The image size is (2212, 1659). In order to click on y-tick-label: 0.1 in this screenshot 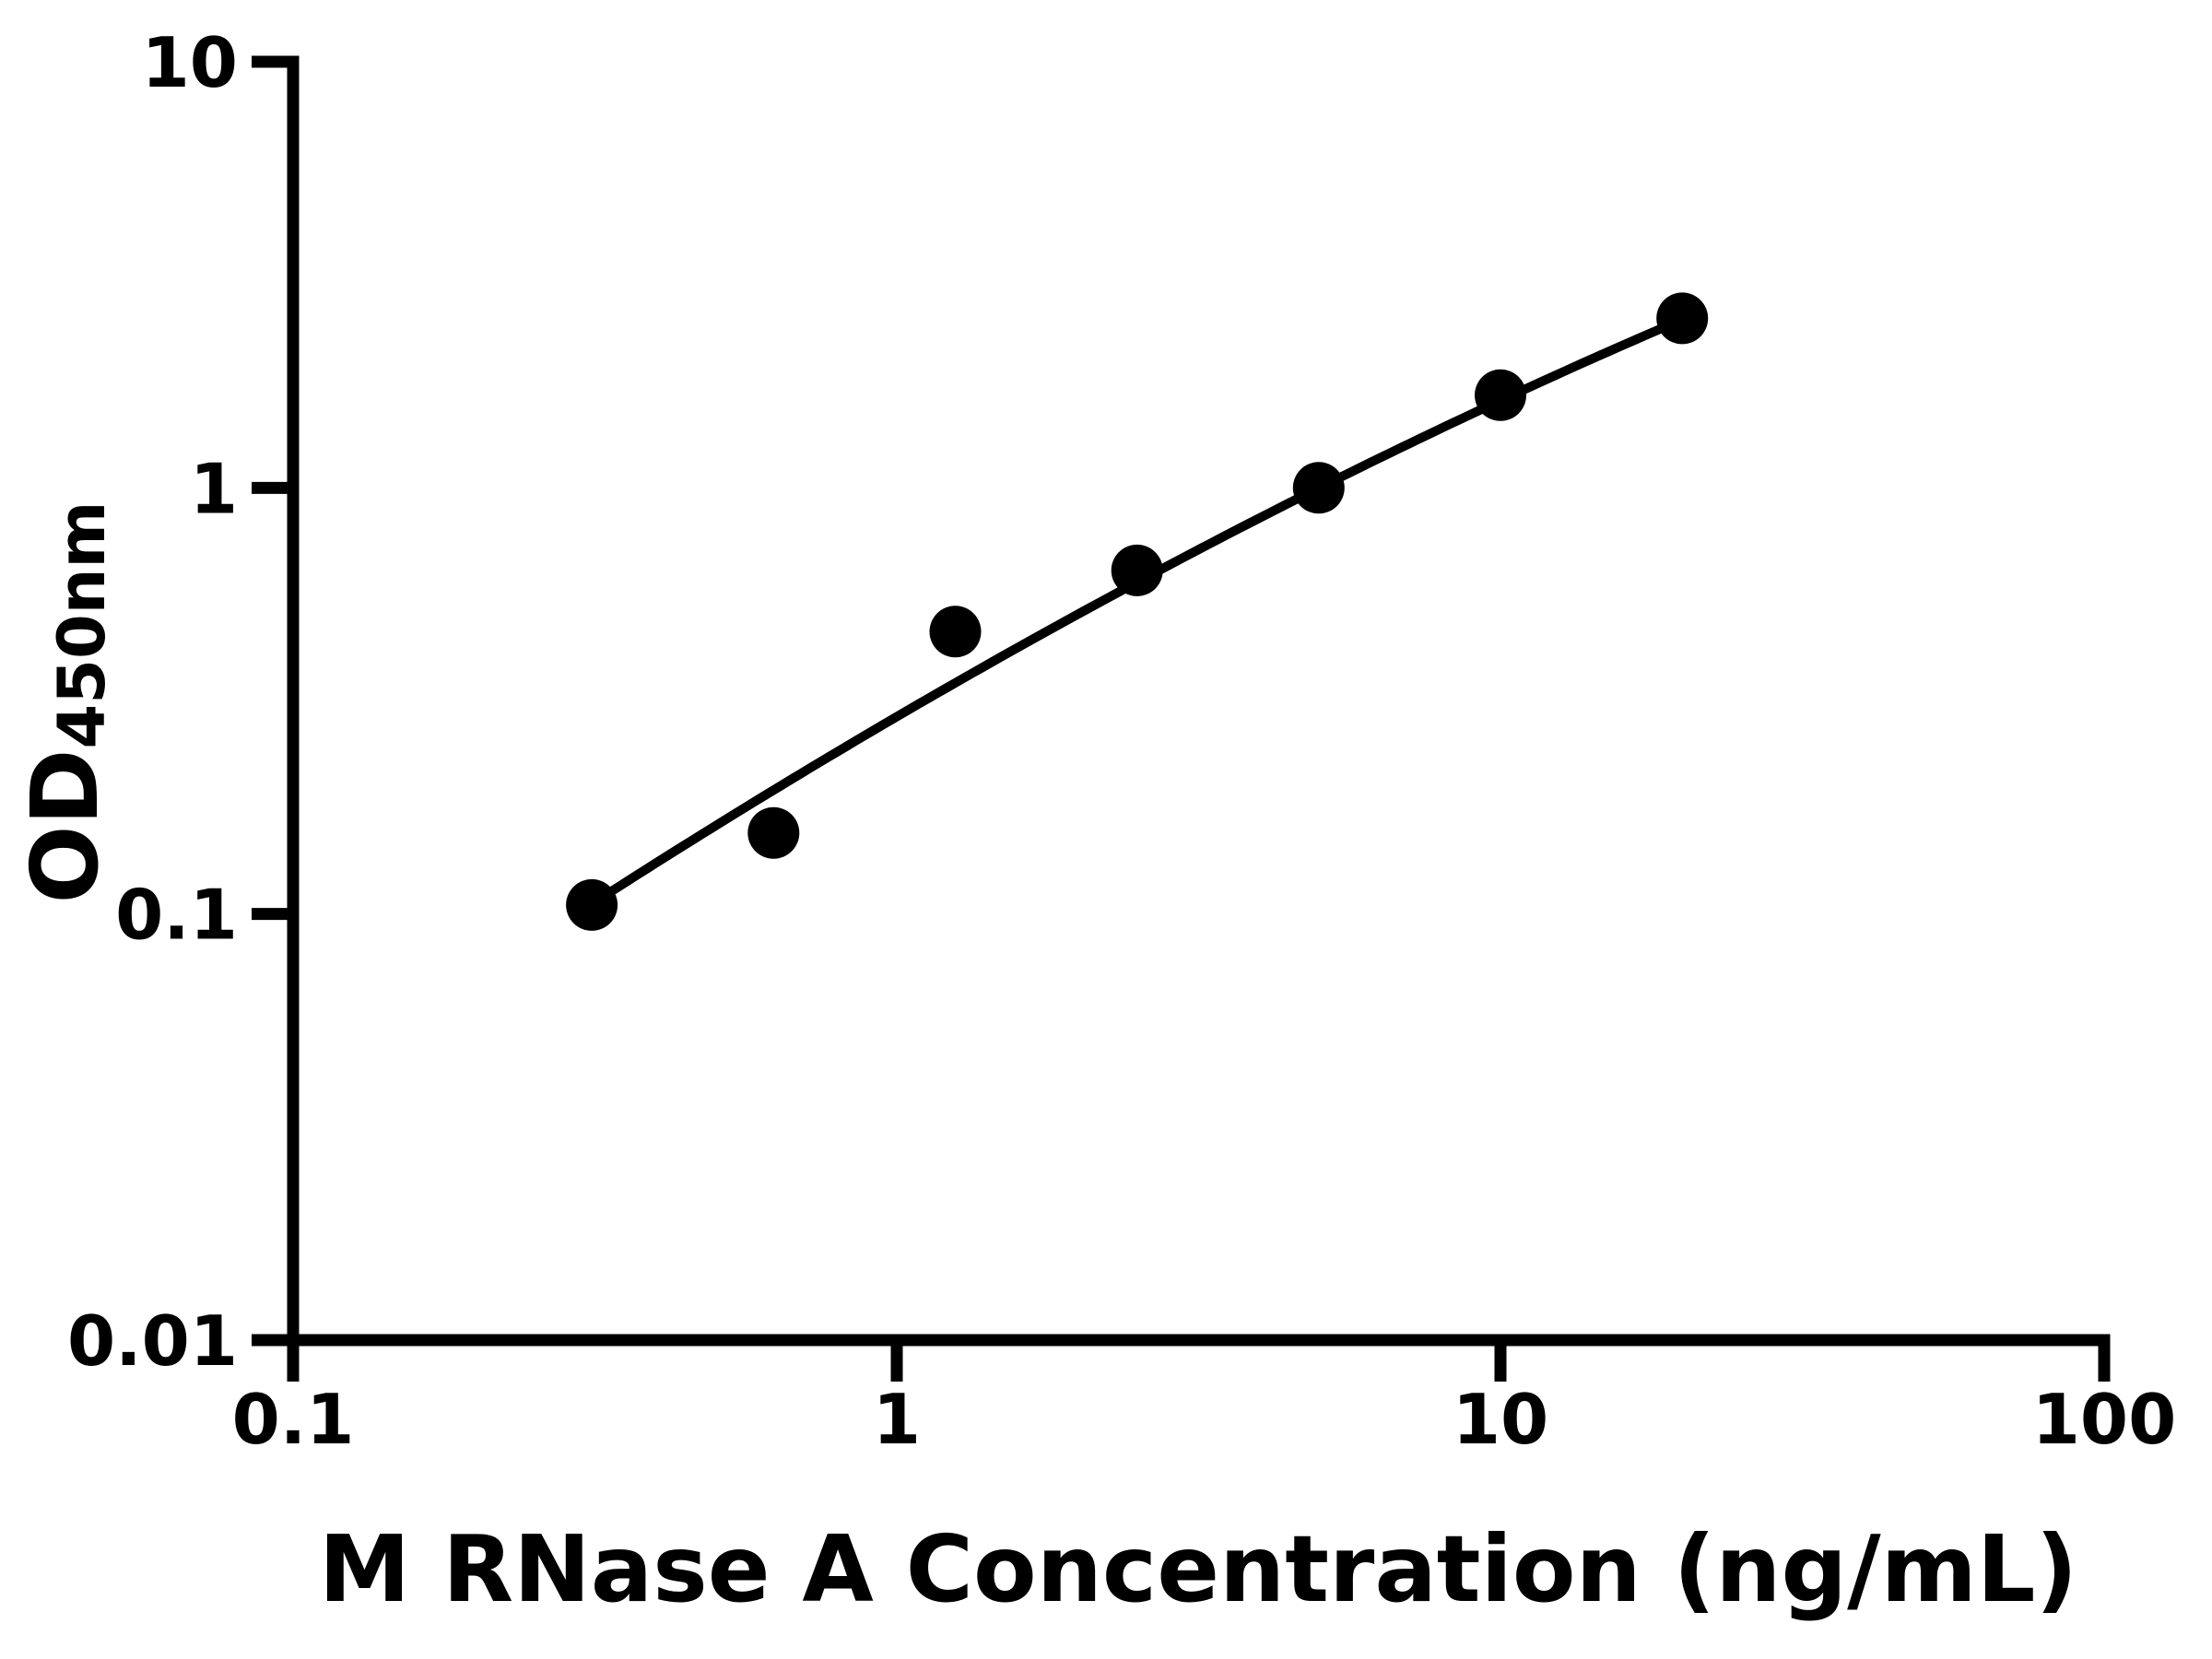, I will do `click(176, 915)`.